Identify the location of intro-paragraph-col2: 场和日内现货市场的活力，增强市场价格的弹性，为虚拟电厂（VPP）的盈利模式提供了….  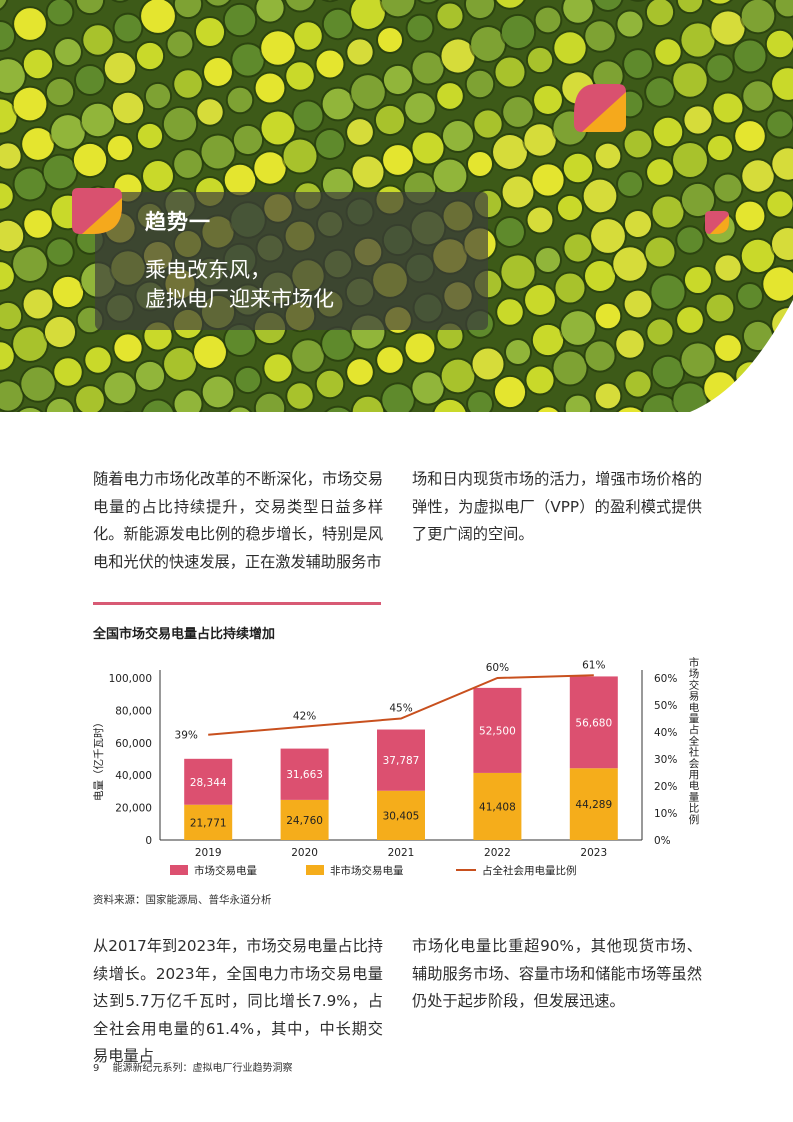
(557, 506).